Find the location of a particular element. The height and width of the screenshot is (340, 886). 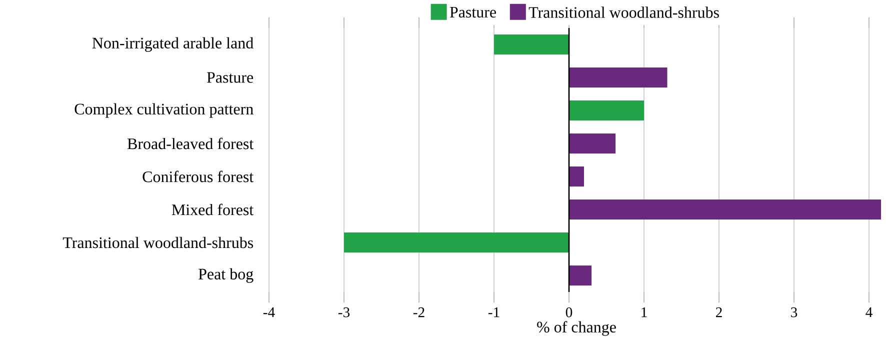

y-tick-label: Peat bog is located at coordinates (226, 275).